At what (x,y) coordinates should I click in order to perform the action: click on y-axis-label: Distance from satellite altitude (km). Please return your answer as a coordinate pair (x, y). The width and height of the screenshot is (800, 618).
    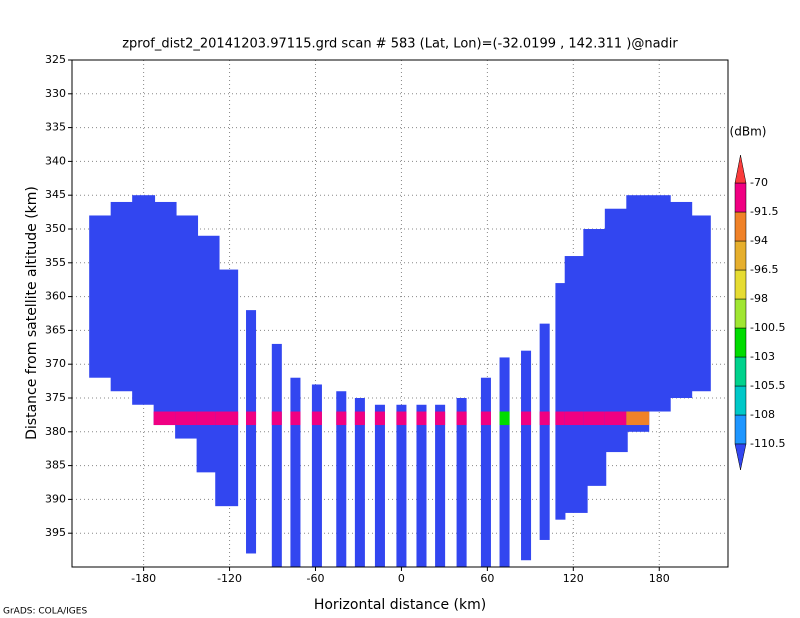
    Looking at the image, I should click on (32, 313).